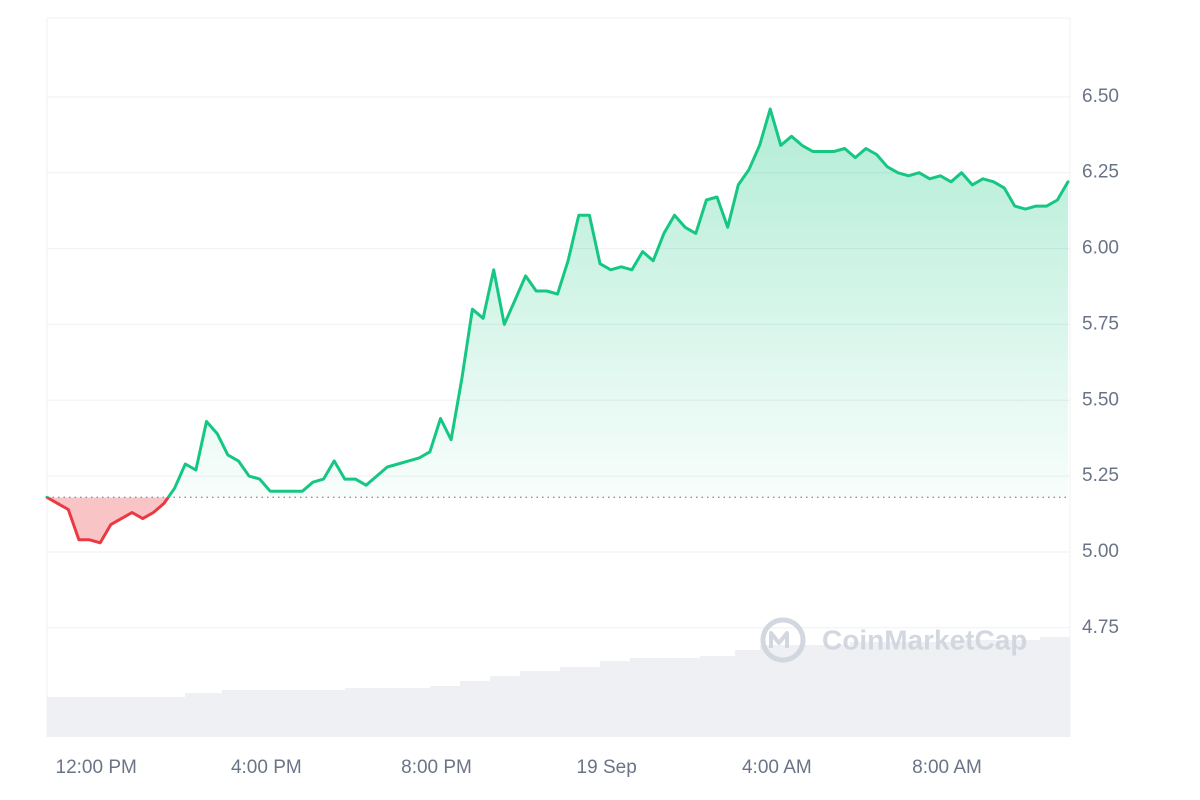 The image size is (1200, 800). Describe the element at coordinates (947, 767) in the screenshot. I see `x-tick-label: 8:00 AM` at that location.